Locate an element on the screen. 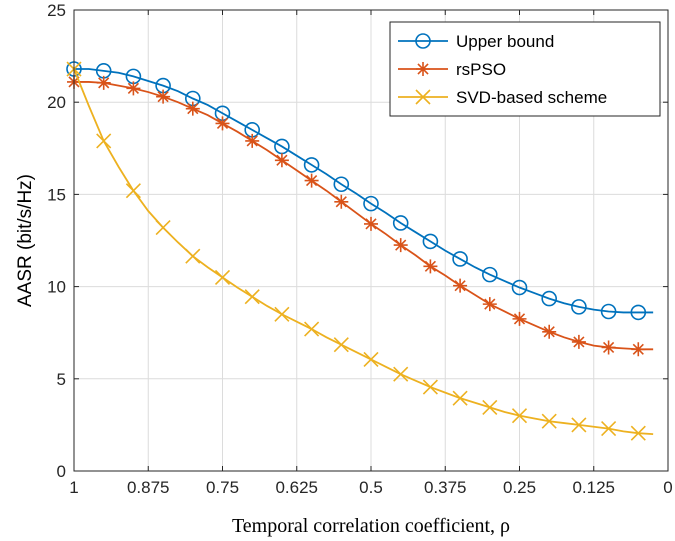 This screenshot has width=675, height=541. y-tick-label: 15 is located at coordinates (56, 194).